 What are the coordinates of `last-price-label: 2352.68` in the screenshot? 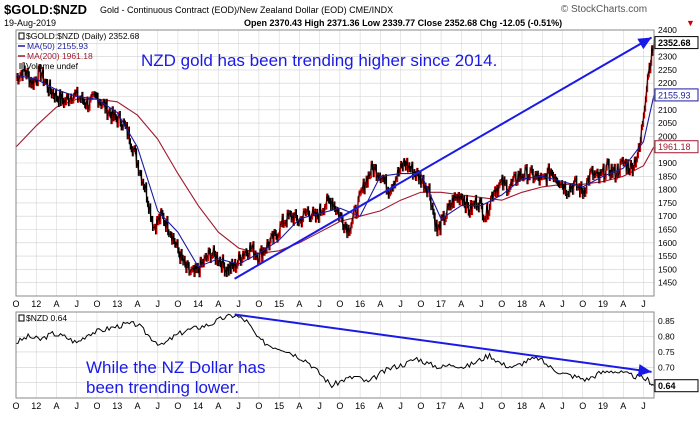 It's located at (674, 43).